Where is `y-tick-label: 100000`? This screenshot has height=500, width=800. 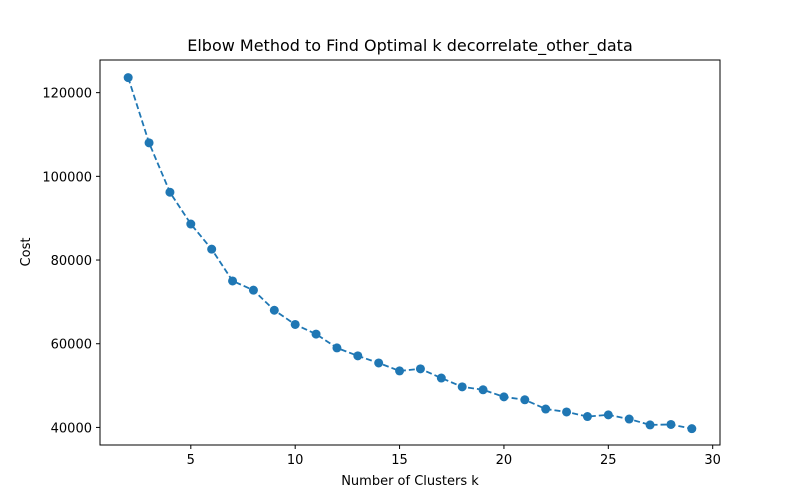
y-tick-label: 100000 is located at coordinates (67, 177).